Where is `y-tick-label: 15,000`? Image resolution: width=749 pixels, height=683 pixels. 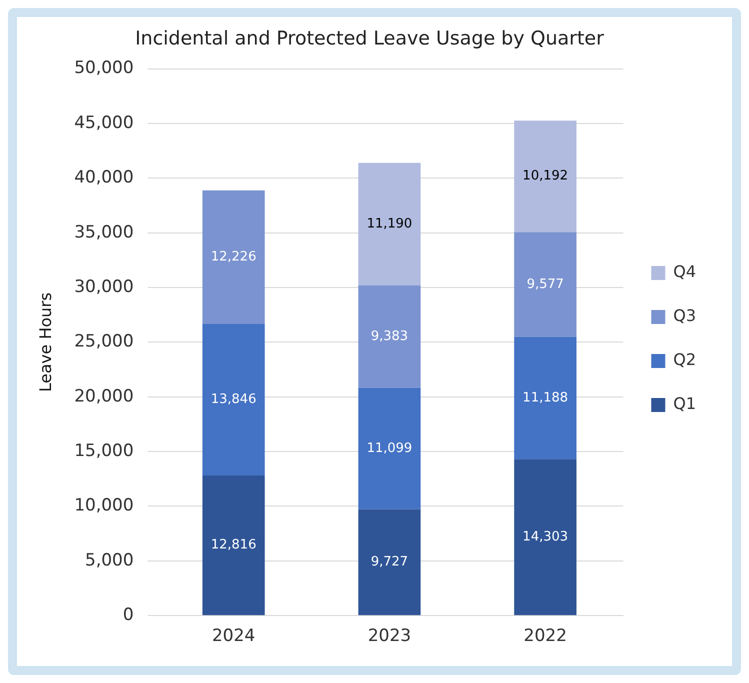 y-tick-label: 15,000 is located at coordinates (104, 450).